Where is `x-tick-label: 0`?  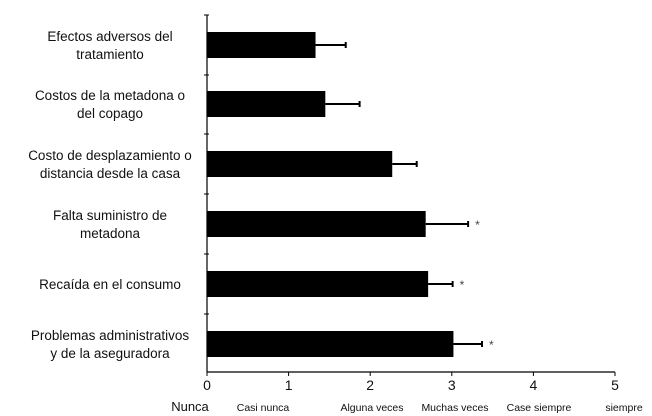 x-tick-label: 0 is located at coordinates (207, 385).